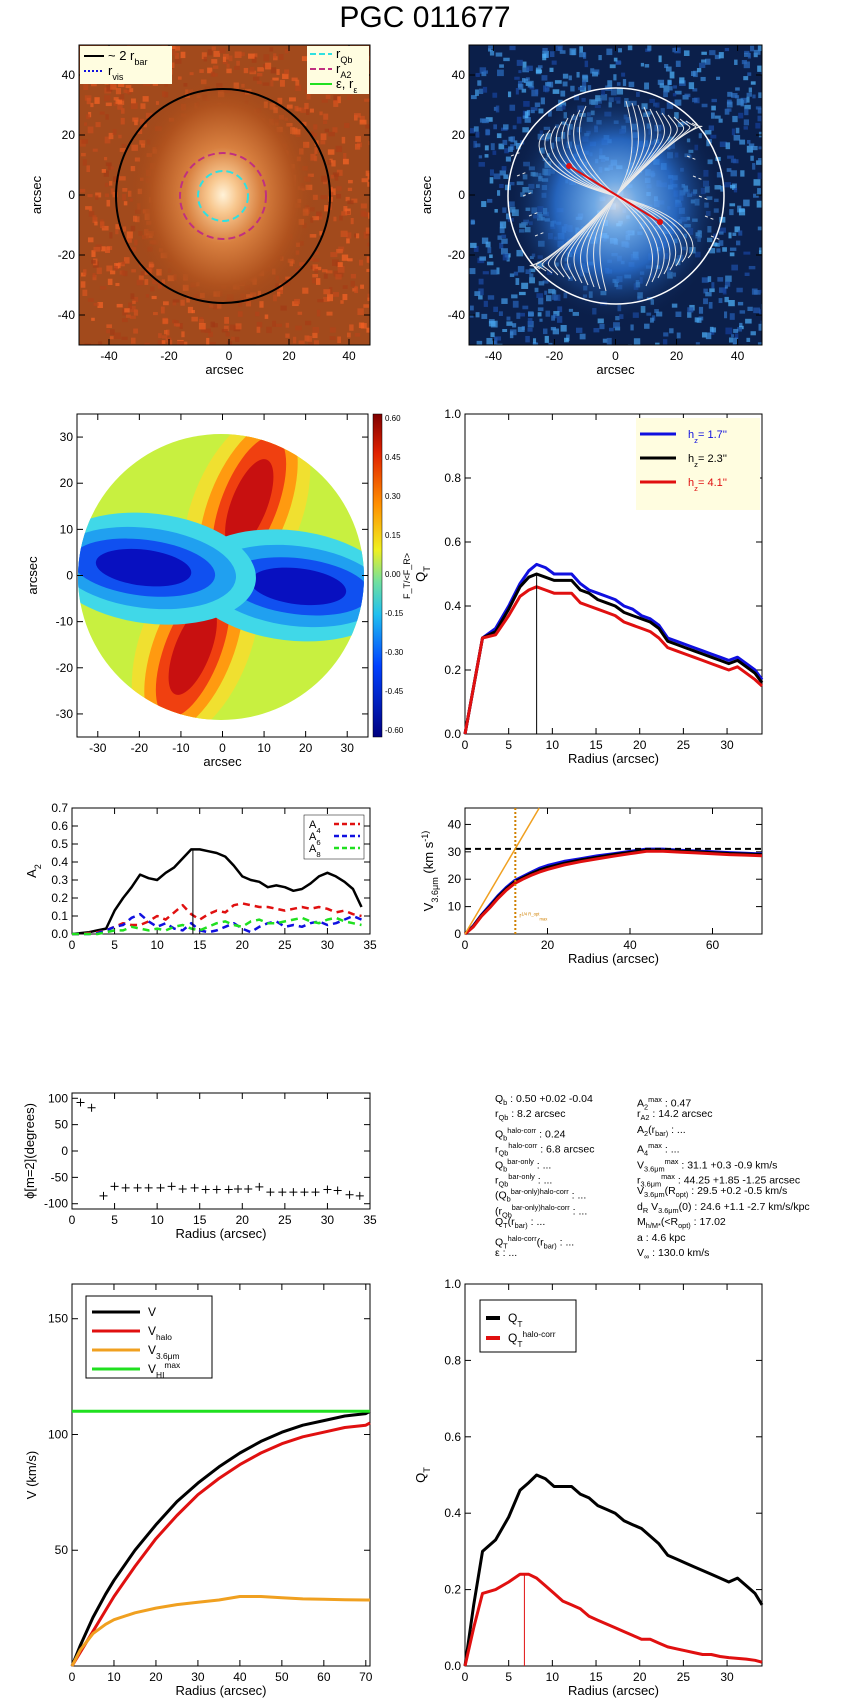  I want to click on parameter-line: Qb : 0.50 +0.02 -0.04, so click(544, 1100).